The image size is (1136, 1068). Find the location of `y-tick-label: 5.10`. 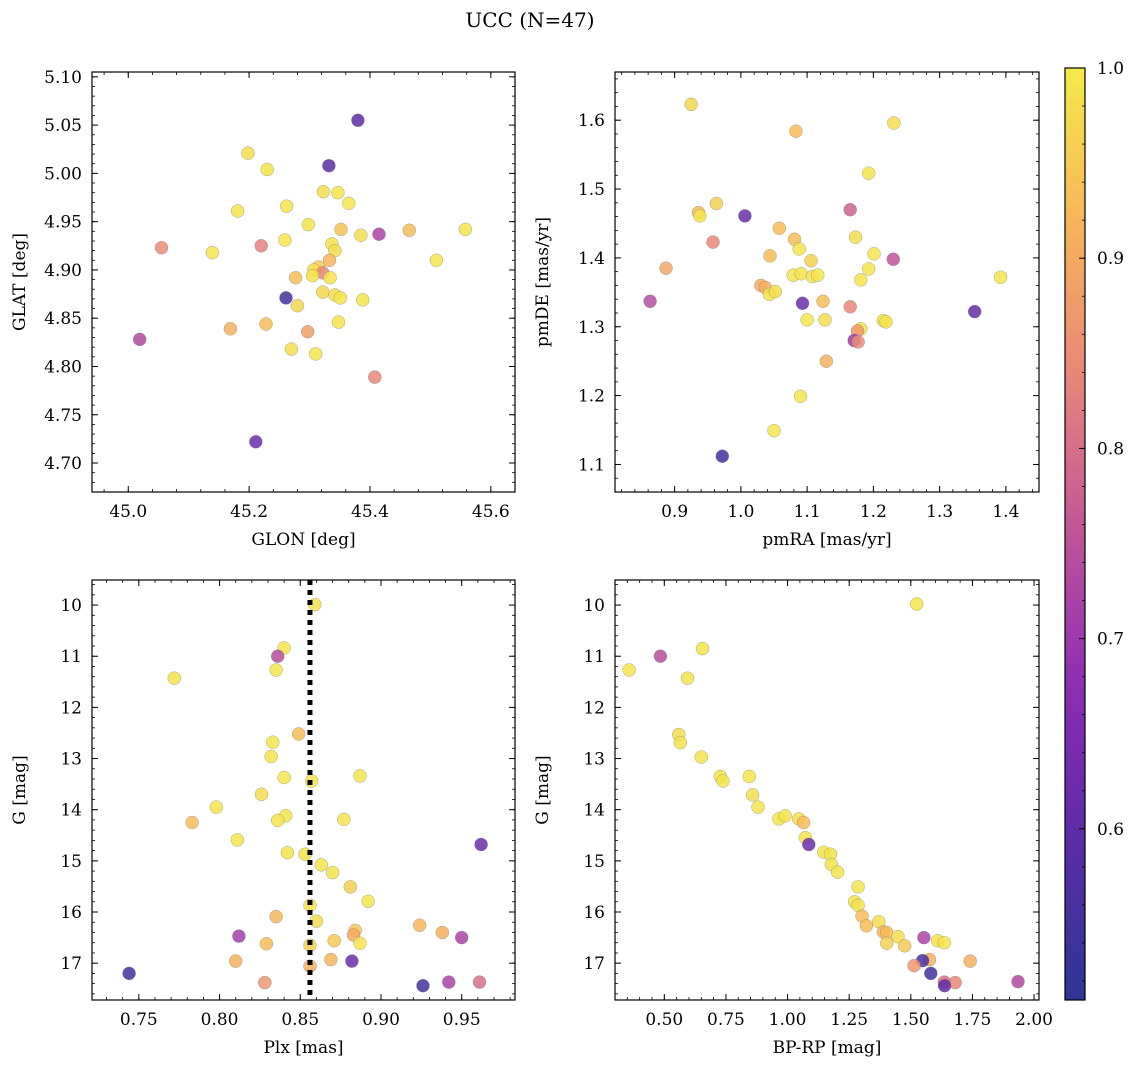

y-tick-label: 5.10 is located at coordinates (63, 78).